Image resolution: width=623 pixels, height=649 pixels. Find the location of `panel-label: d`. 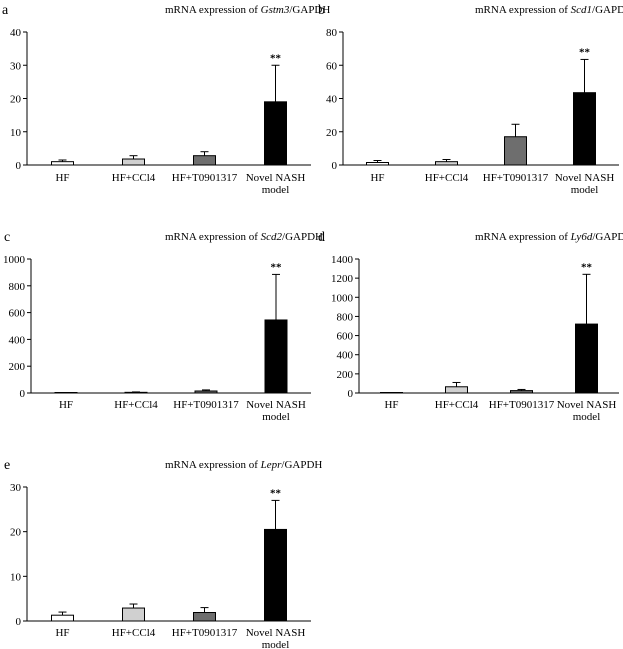

panel-label: d is located at coordinates (321, 237).